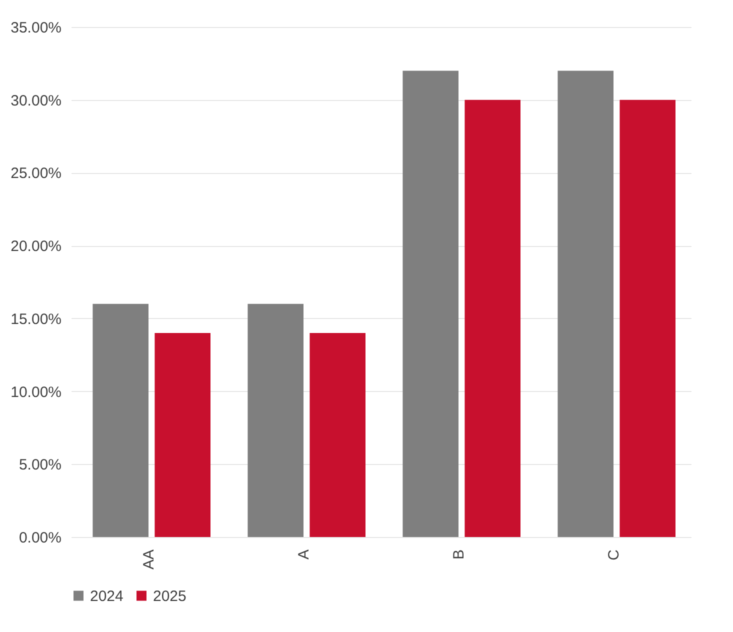 The height and width of the screenshot is (632, 733). I want to click on legend-label: 2024, so click(107, 596).